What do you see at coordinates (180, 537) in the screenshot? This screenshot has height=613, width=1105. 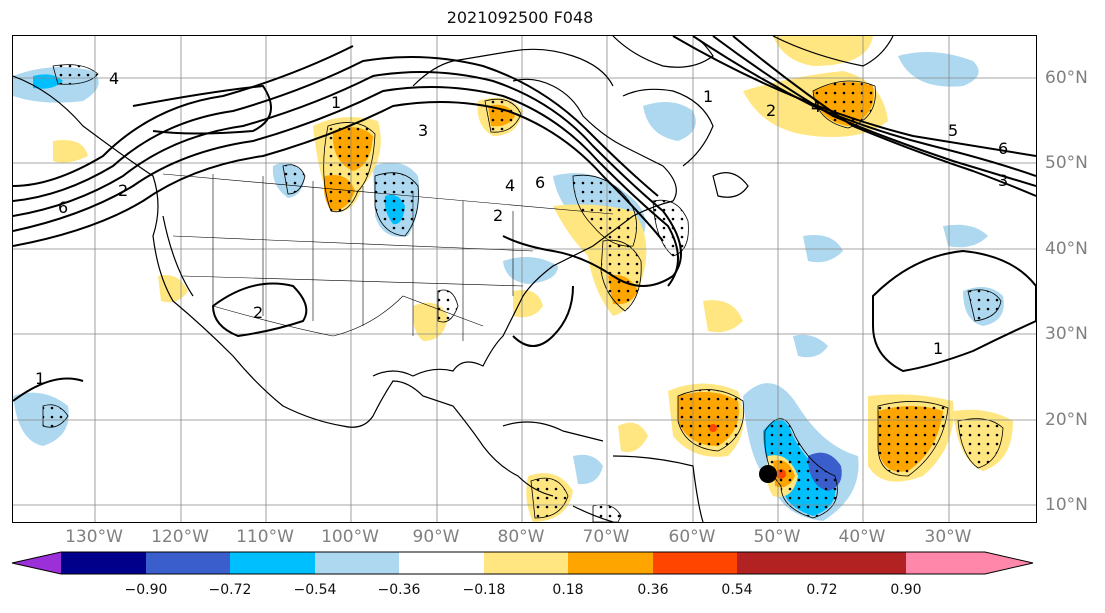 I see `lon-label: 120°W` at bounding box center [180, 537].